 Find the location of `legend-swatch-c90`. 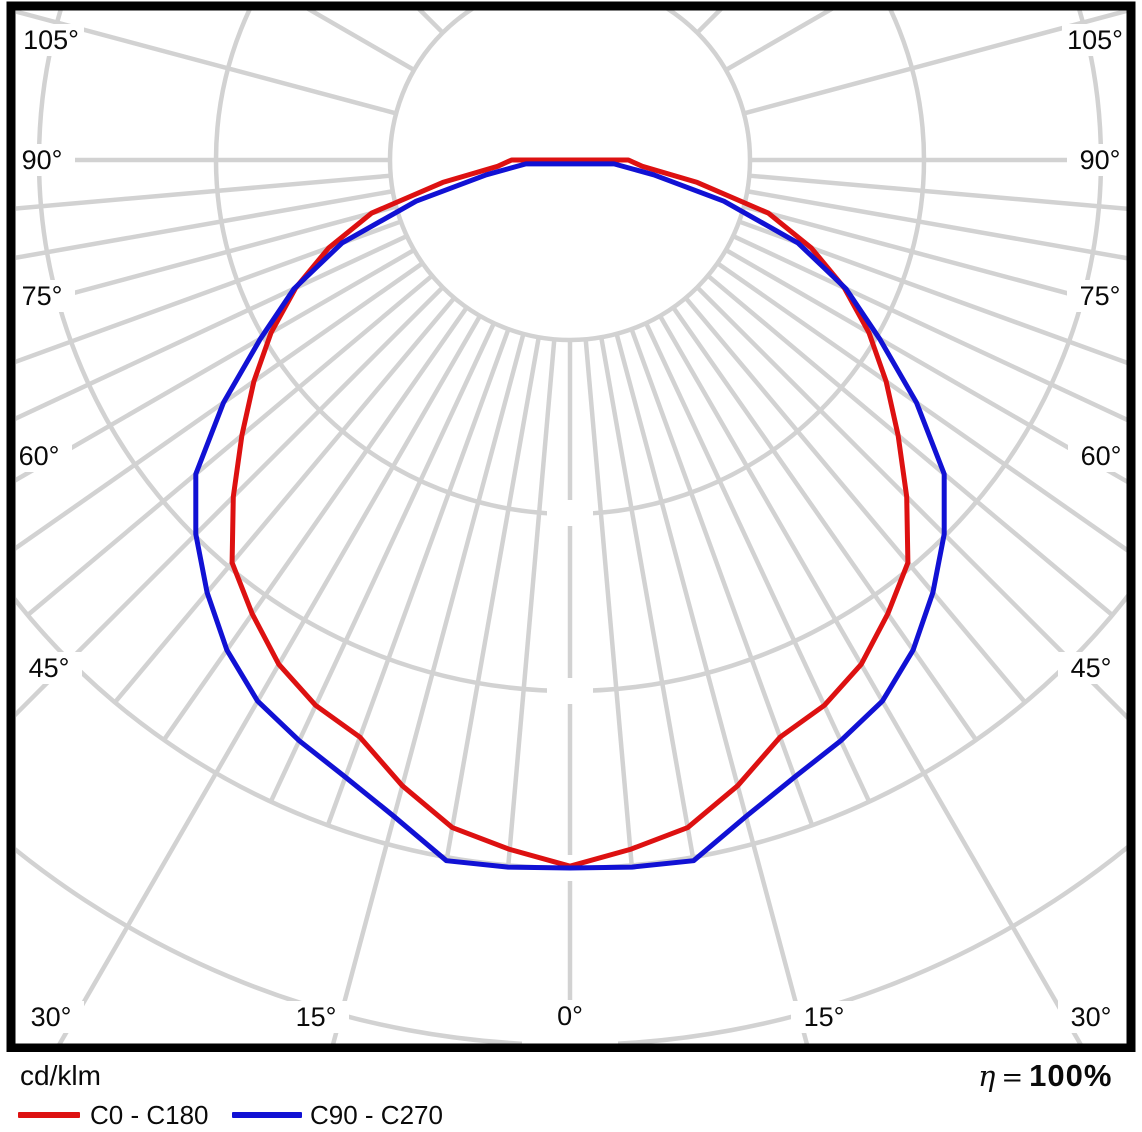

legend-swatch-c90 is located at coordinates (267, 1115).